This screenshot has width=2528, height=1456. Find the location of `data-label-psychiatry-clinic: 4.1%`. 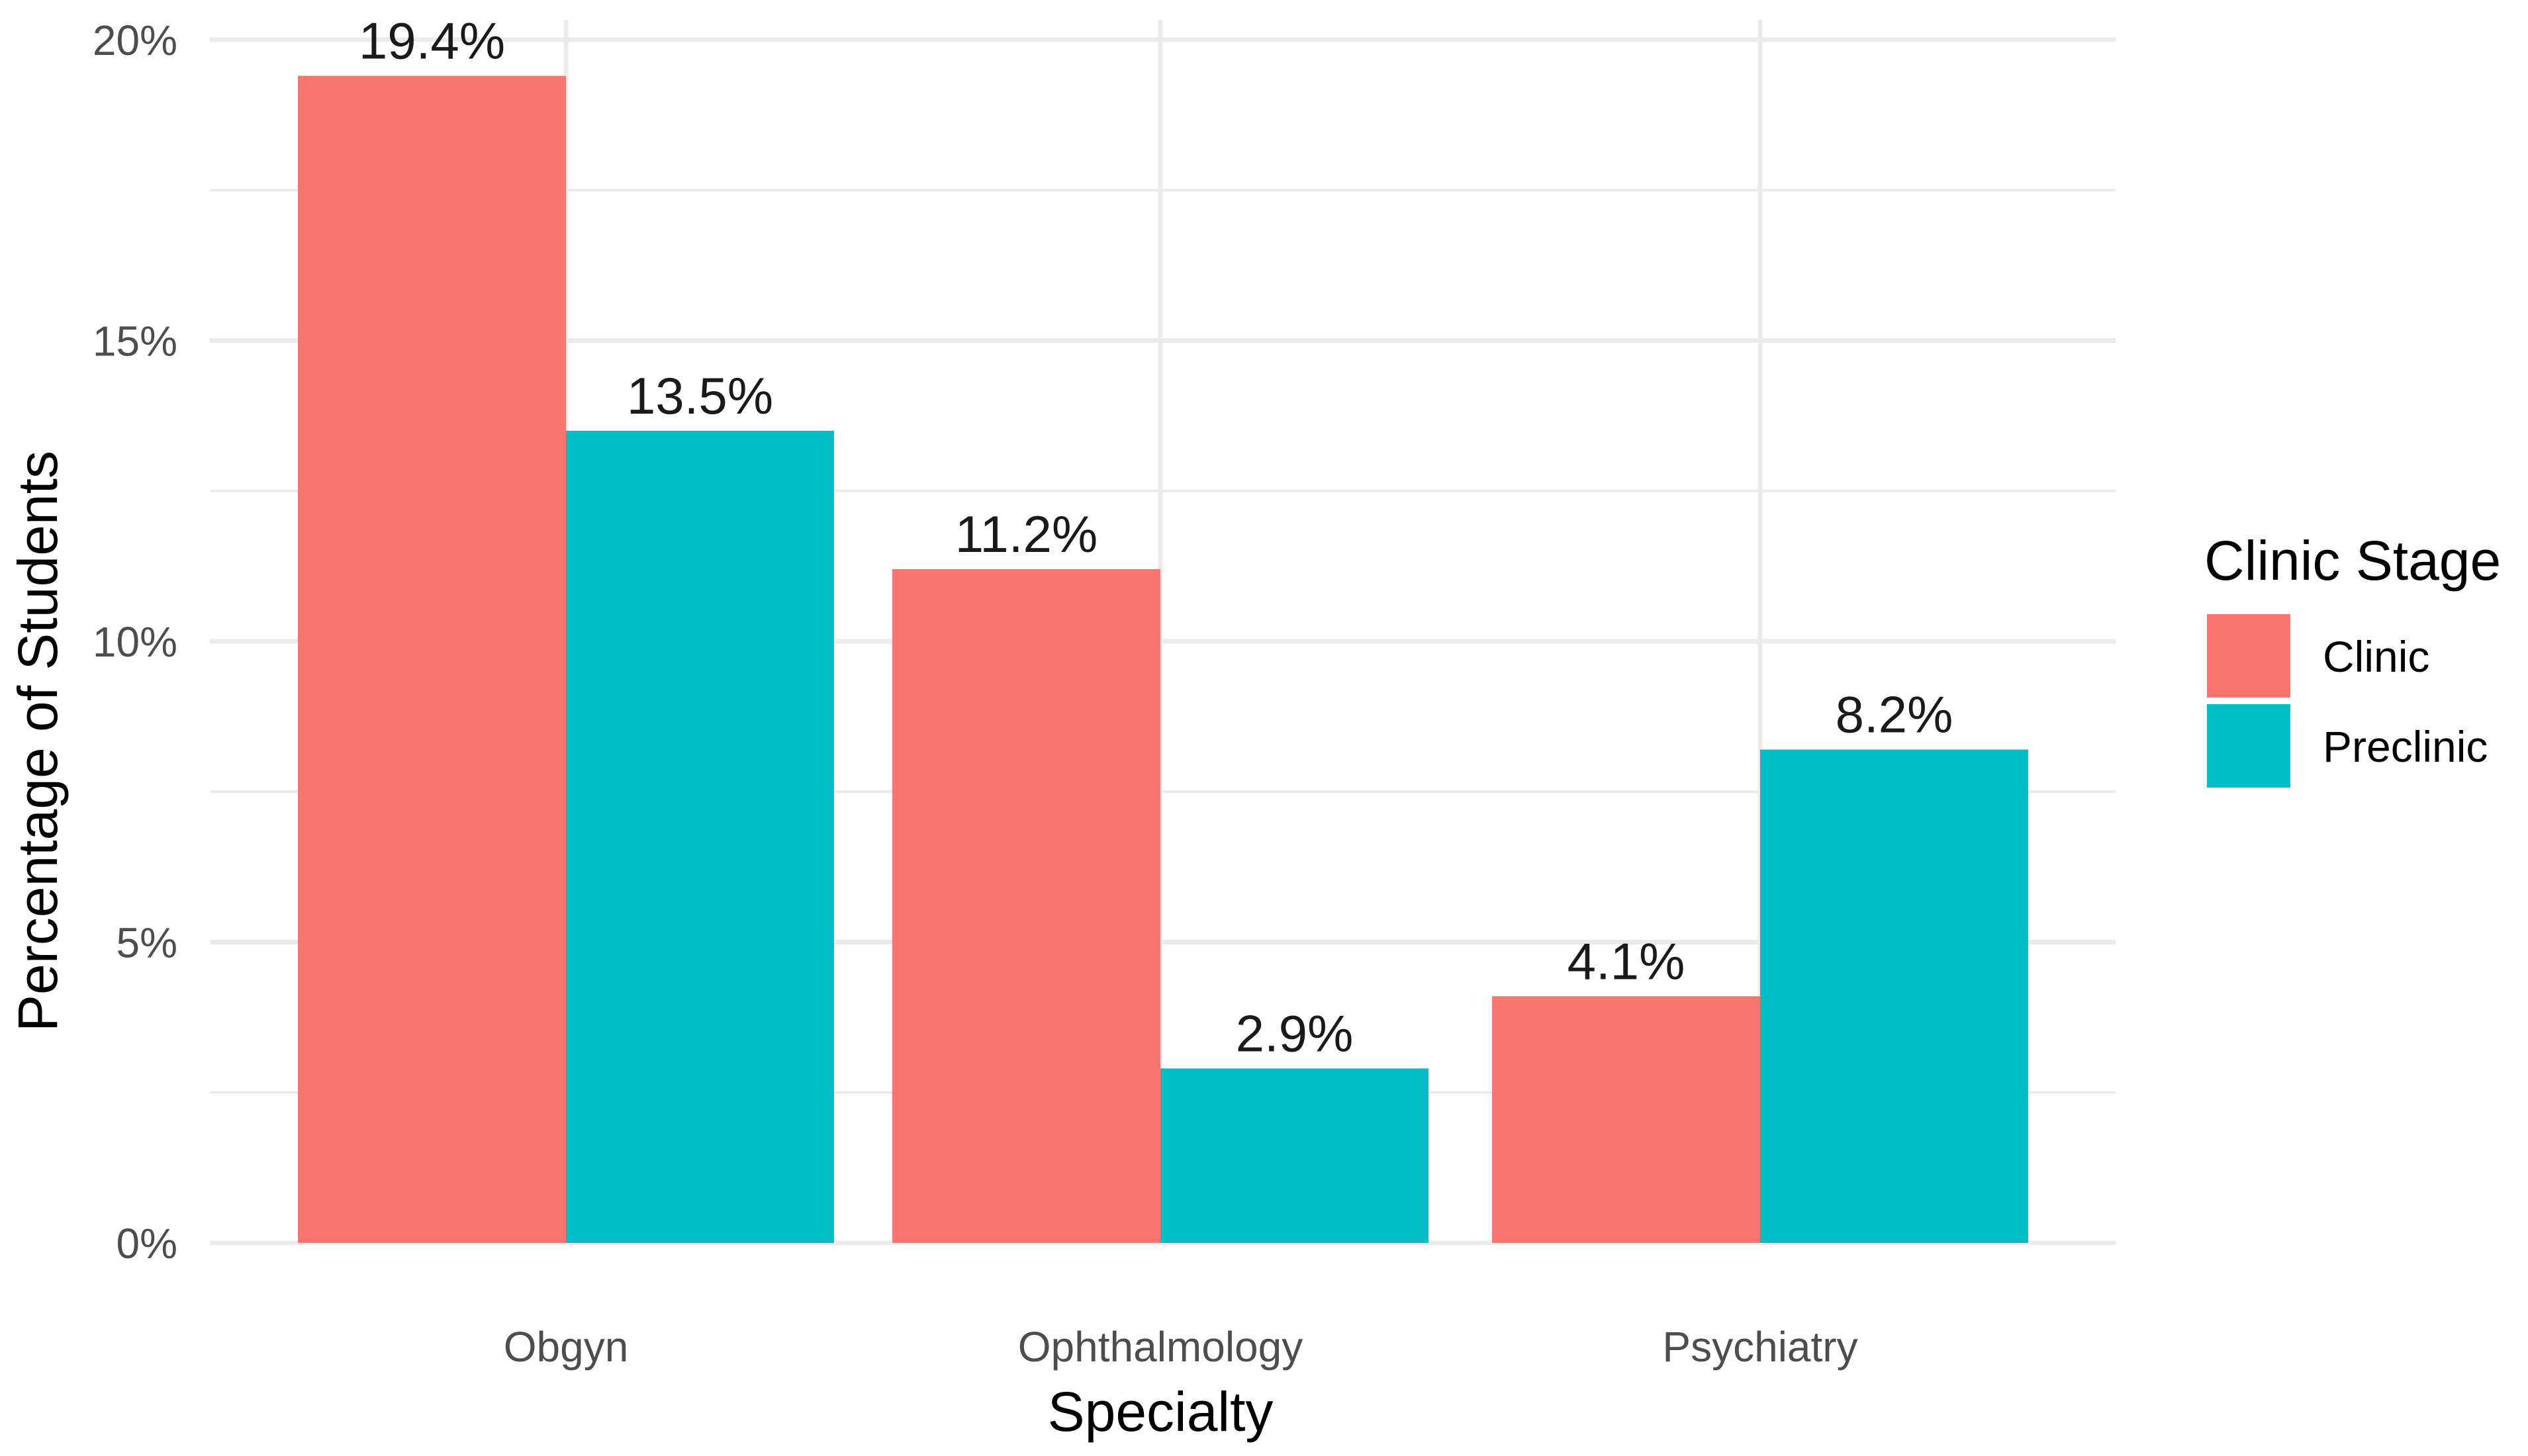

data-label-psychiatry-clinic: 4.1% is located at coordinates (1626, 961).